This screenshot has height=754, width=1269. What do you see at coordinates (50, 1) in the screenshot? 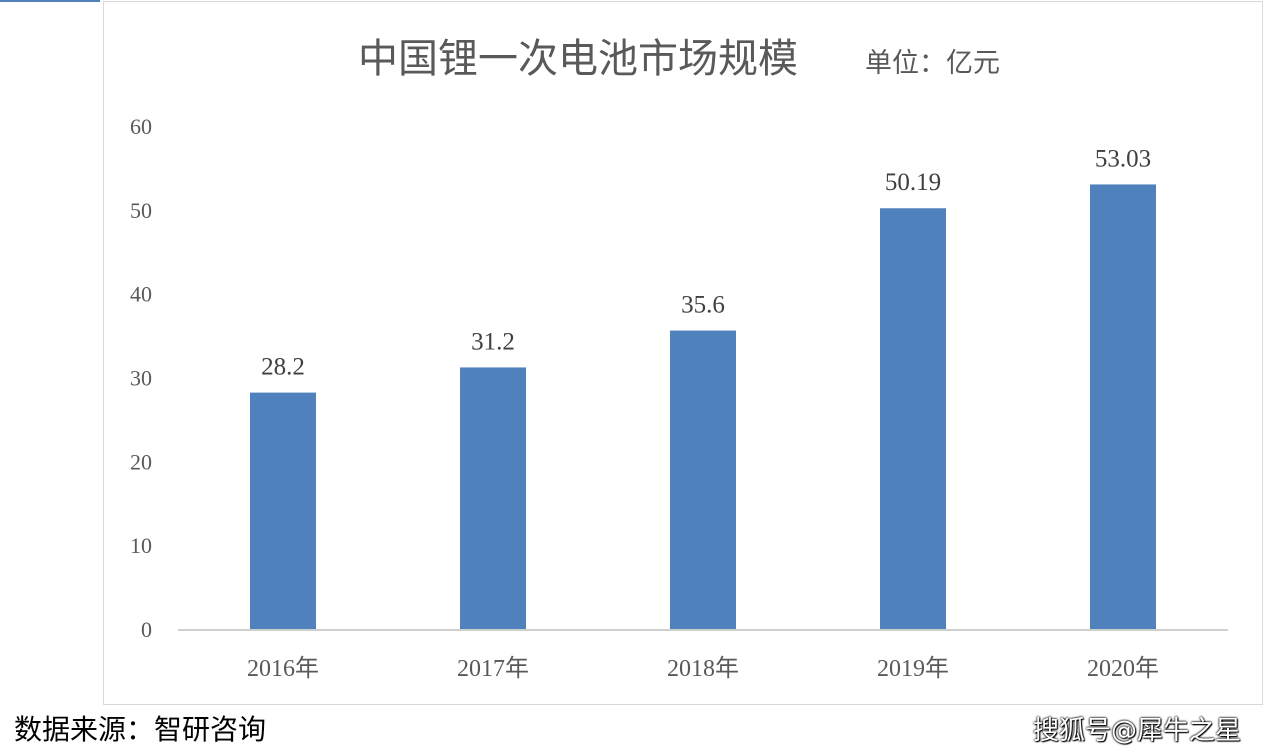
I see `top-accent-line` at bounding box center [50, 1].